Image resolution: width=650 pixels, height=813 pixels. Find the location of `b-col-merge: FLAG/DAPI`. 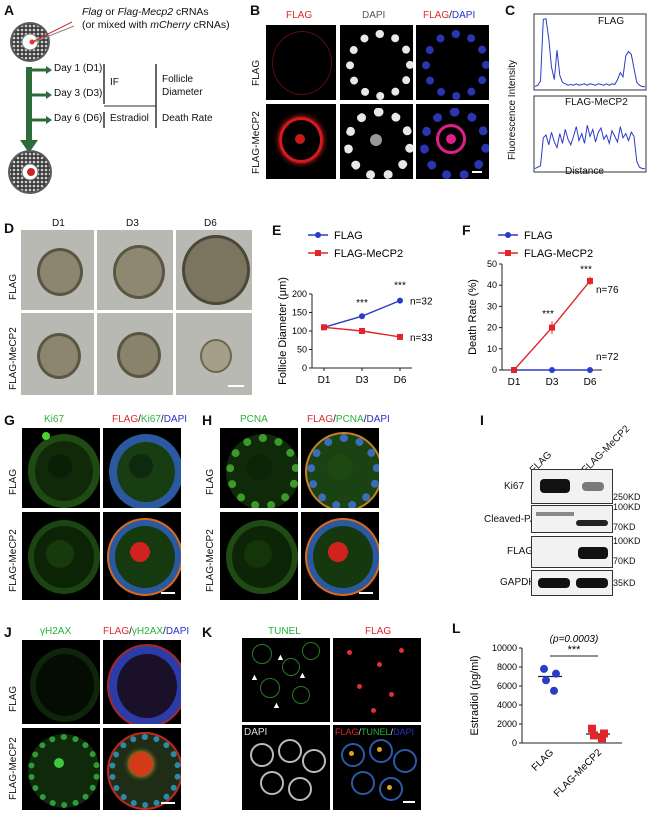

b-col-merge: FLAG/DAPI is located at coordinates (449, 15).